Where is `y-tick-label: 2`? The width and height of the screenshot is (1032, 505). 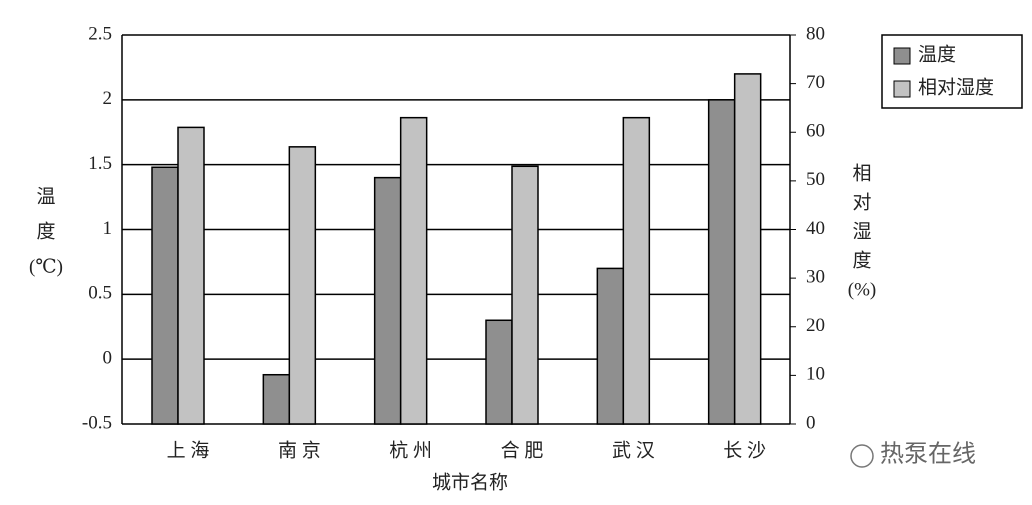
y-tick-label: 2 is located at coordinates (108, 98).